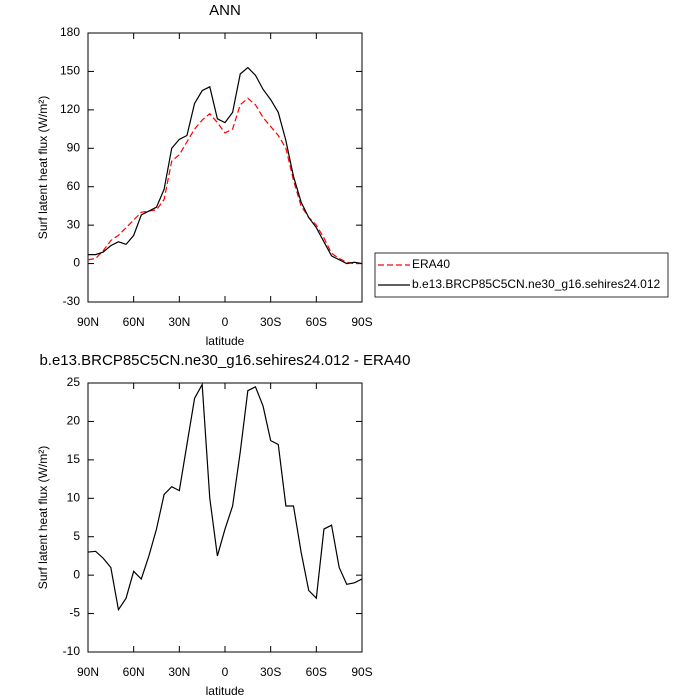 This screenshot has height=700, width=700. Describe the element at coordinates (74, 224) in the screenshot. I see `y-tick-label: 30` at that location.